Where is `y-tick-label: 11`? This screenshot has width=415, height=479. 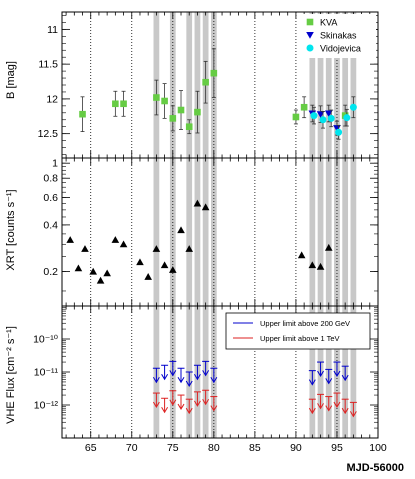 y-tick-label: 11 is located at coordinates (52, 30).